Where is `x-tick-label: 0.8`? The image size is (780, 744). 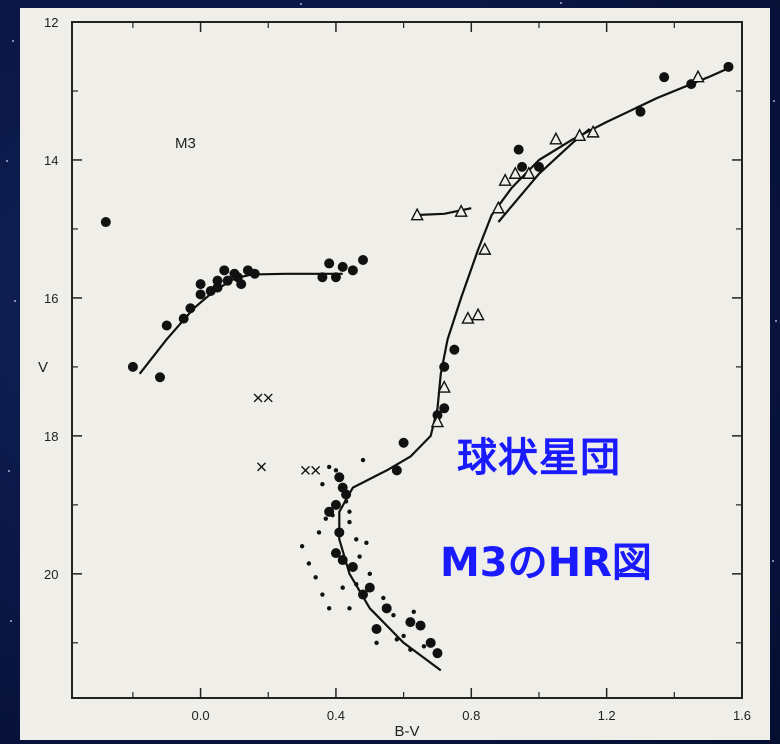
x-tick-label: 0.8 is located at coordinates (471, 715).